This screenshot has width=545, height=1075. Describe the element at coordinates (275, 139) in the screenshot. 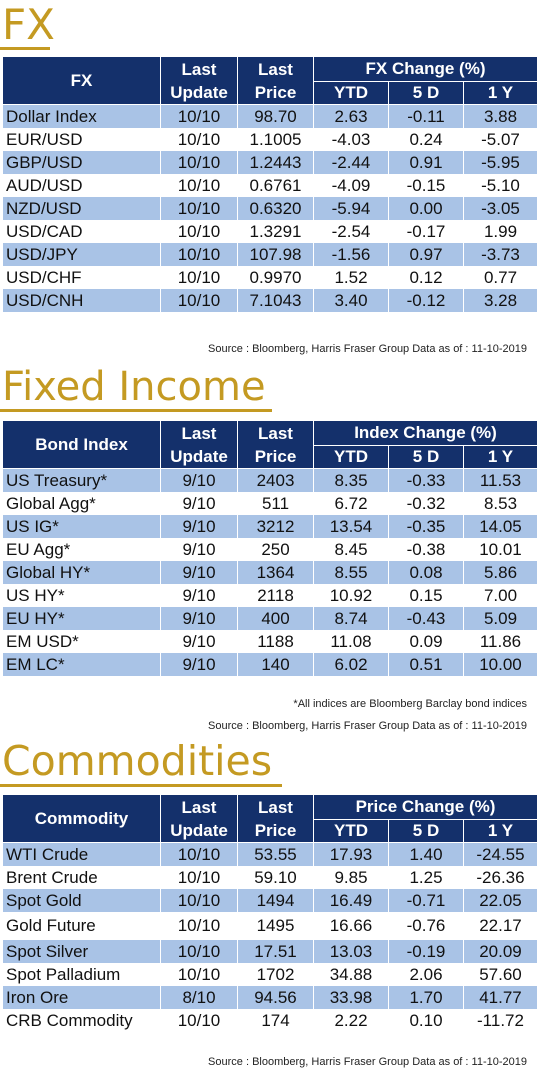

I see `cell-last-price: 1.1005` at that location.